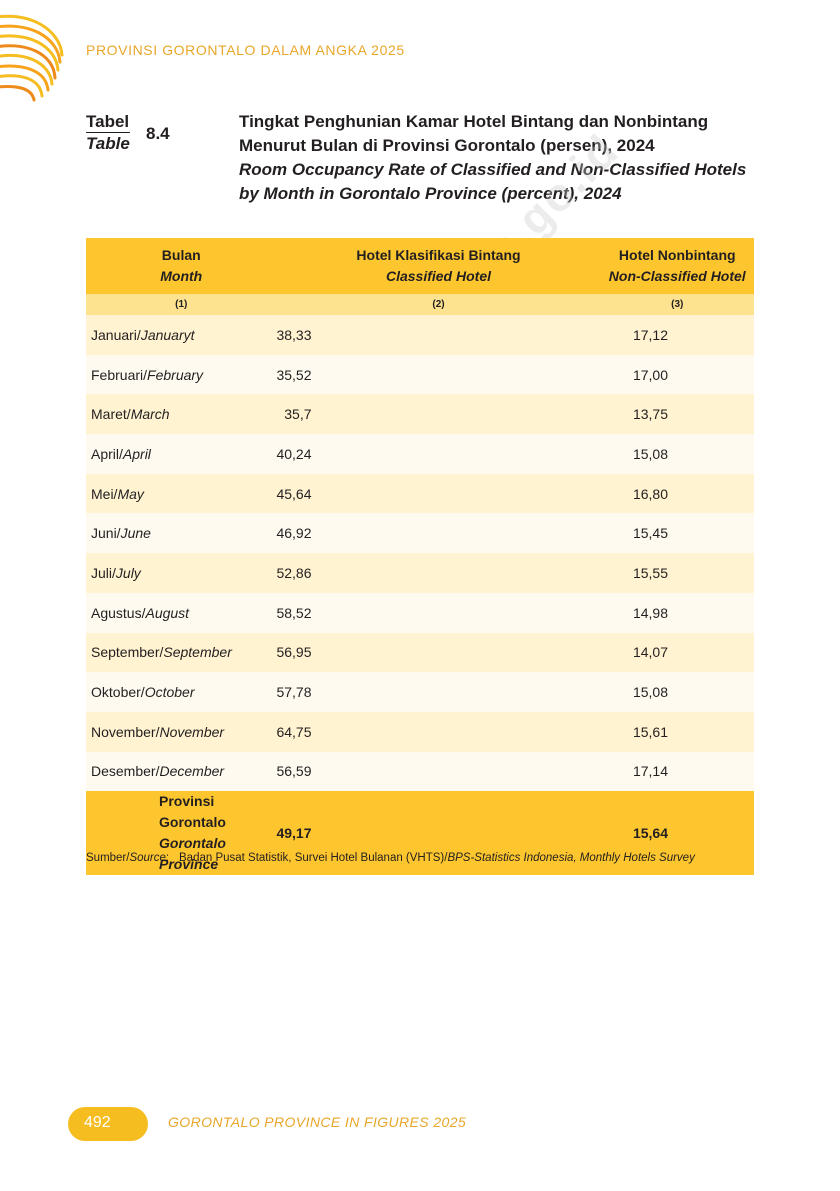  I want to click on month-cell: April/April, so click(181, 454).